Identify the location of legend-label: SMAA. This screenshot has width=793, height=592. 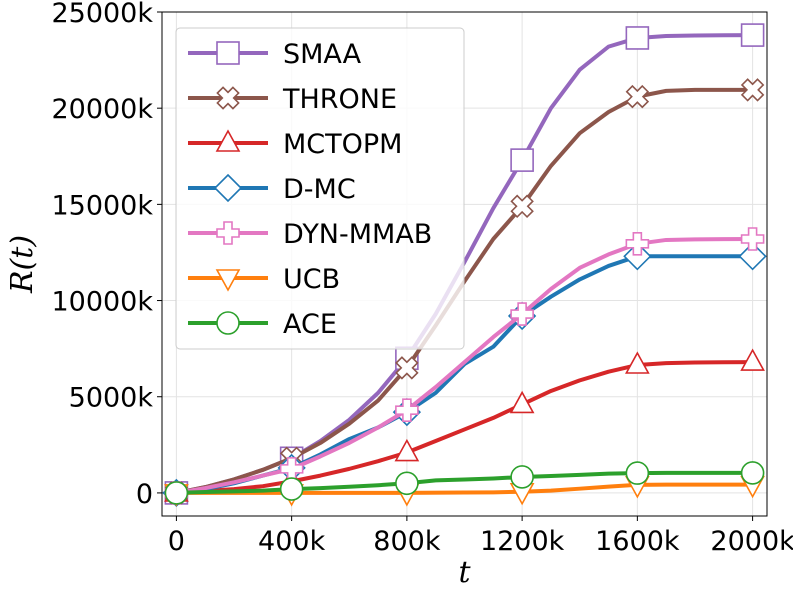
(322, 54).